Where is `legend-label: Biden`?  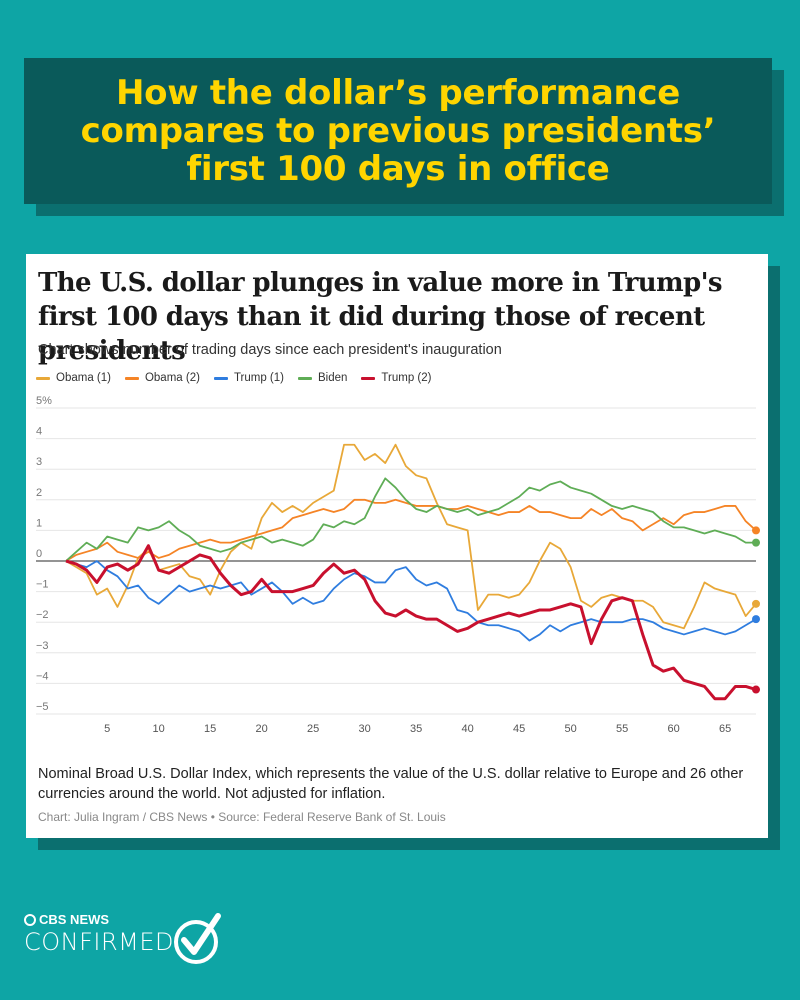 legend-label: Biden is located at coordinates (333, 378).